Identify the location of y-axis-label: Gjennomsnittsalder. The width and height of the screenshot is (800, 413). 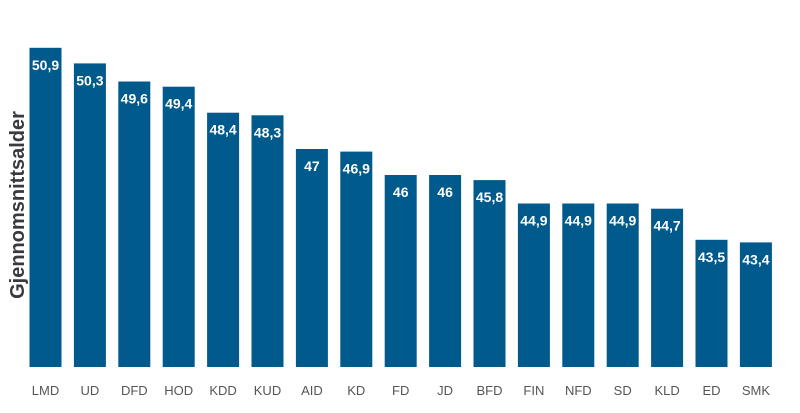
(18, 205).